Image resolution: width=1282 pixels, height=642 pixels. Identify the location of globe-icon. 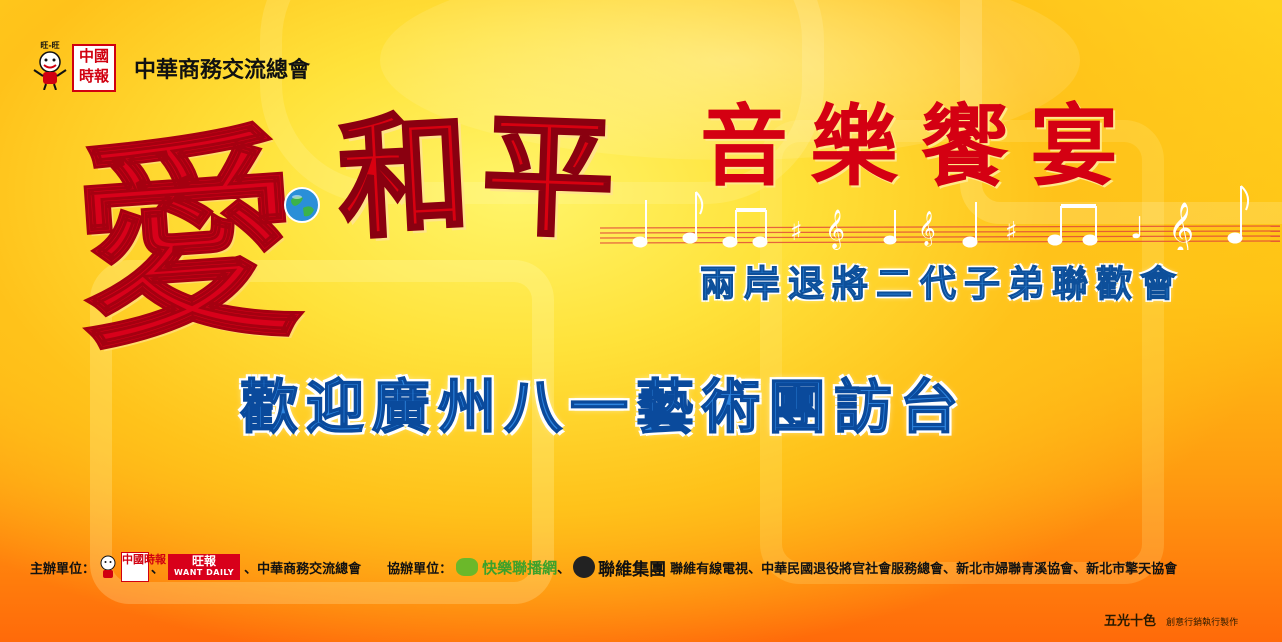
(302, 205).